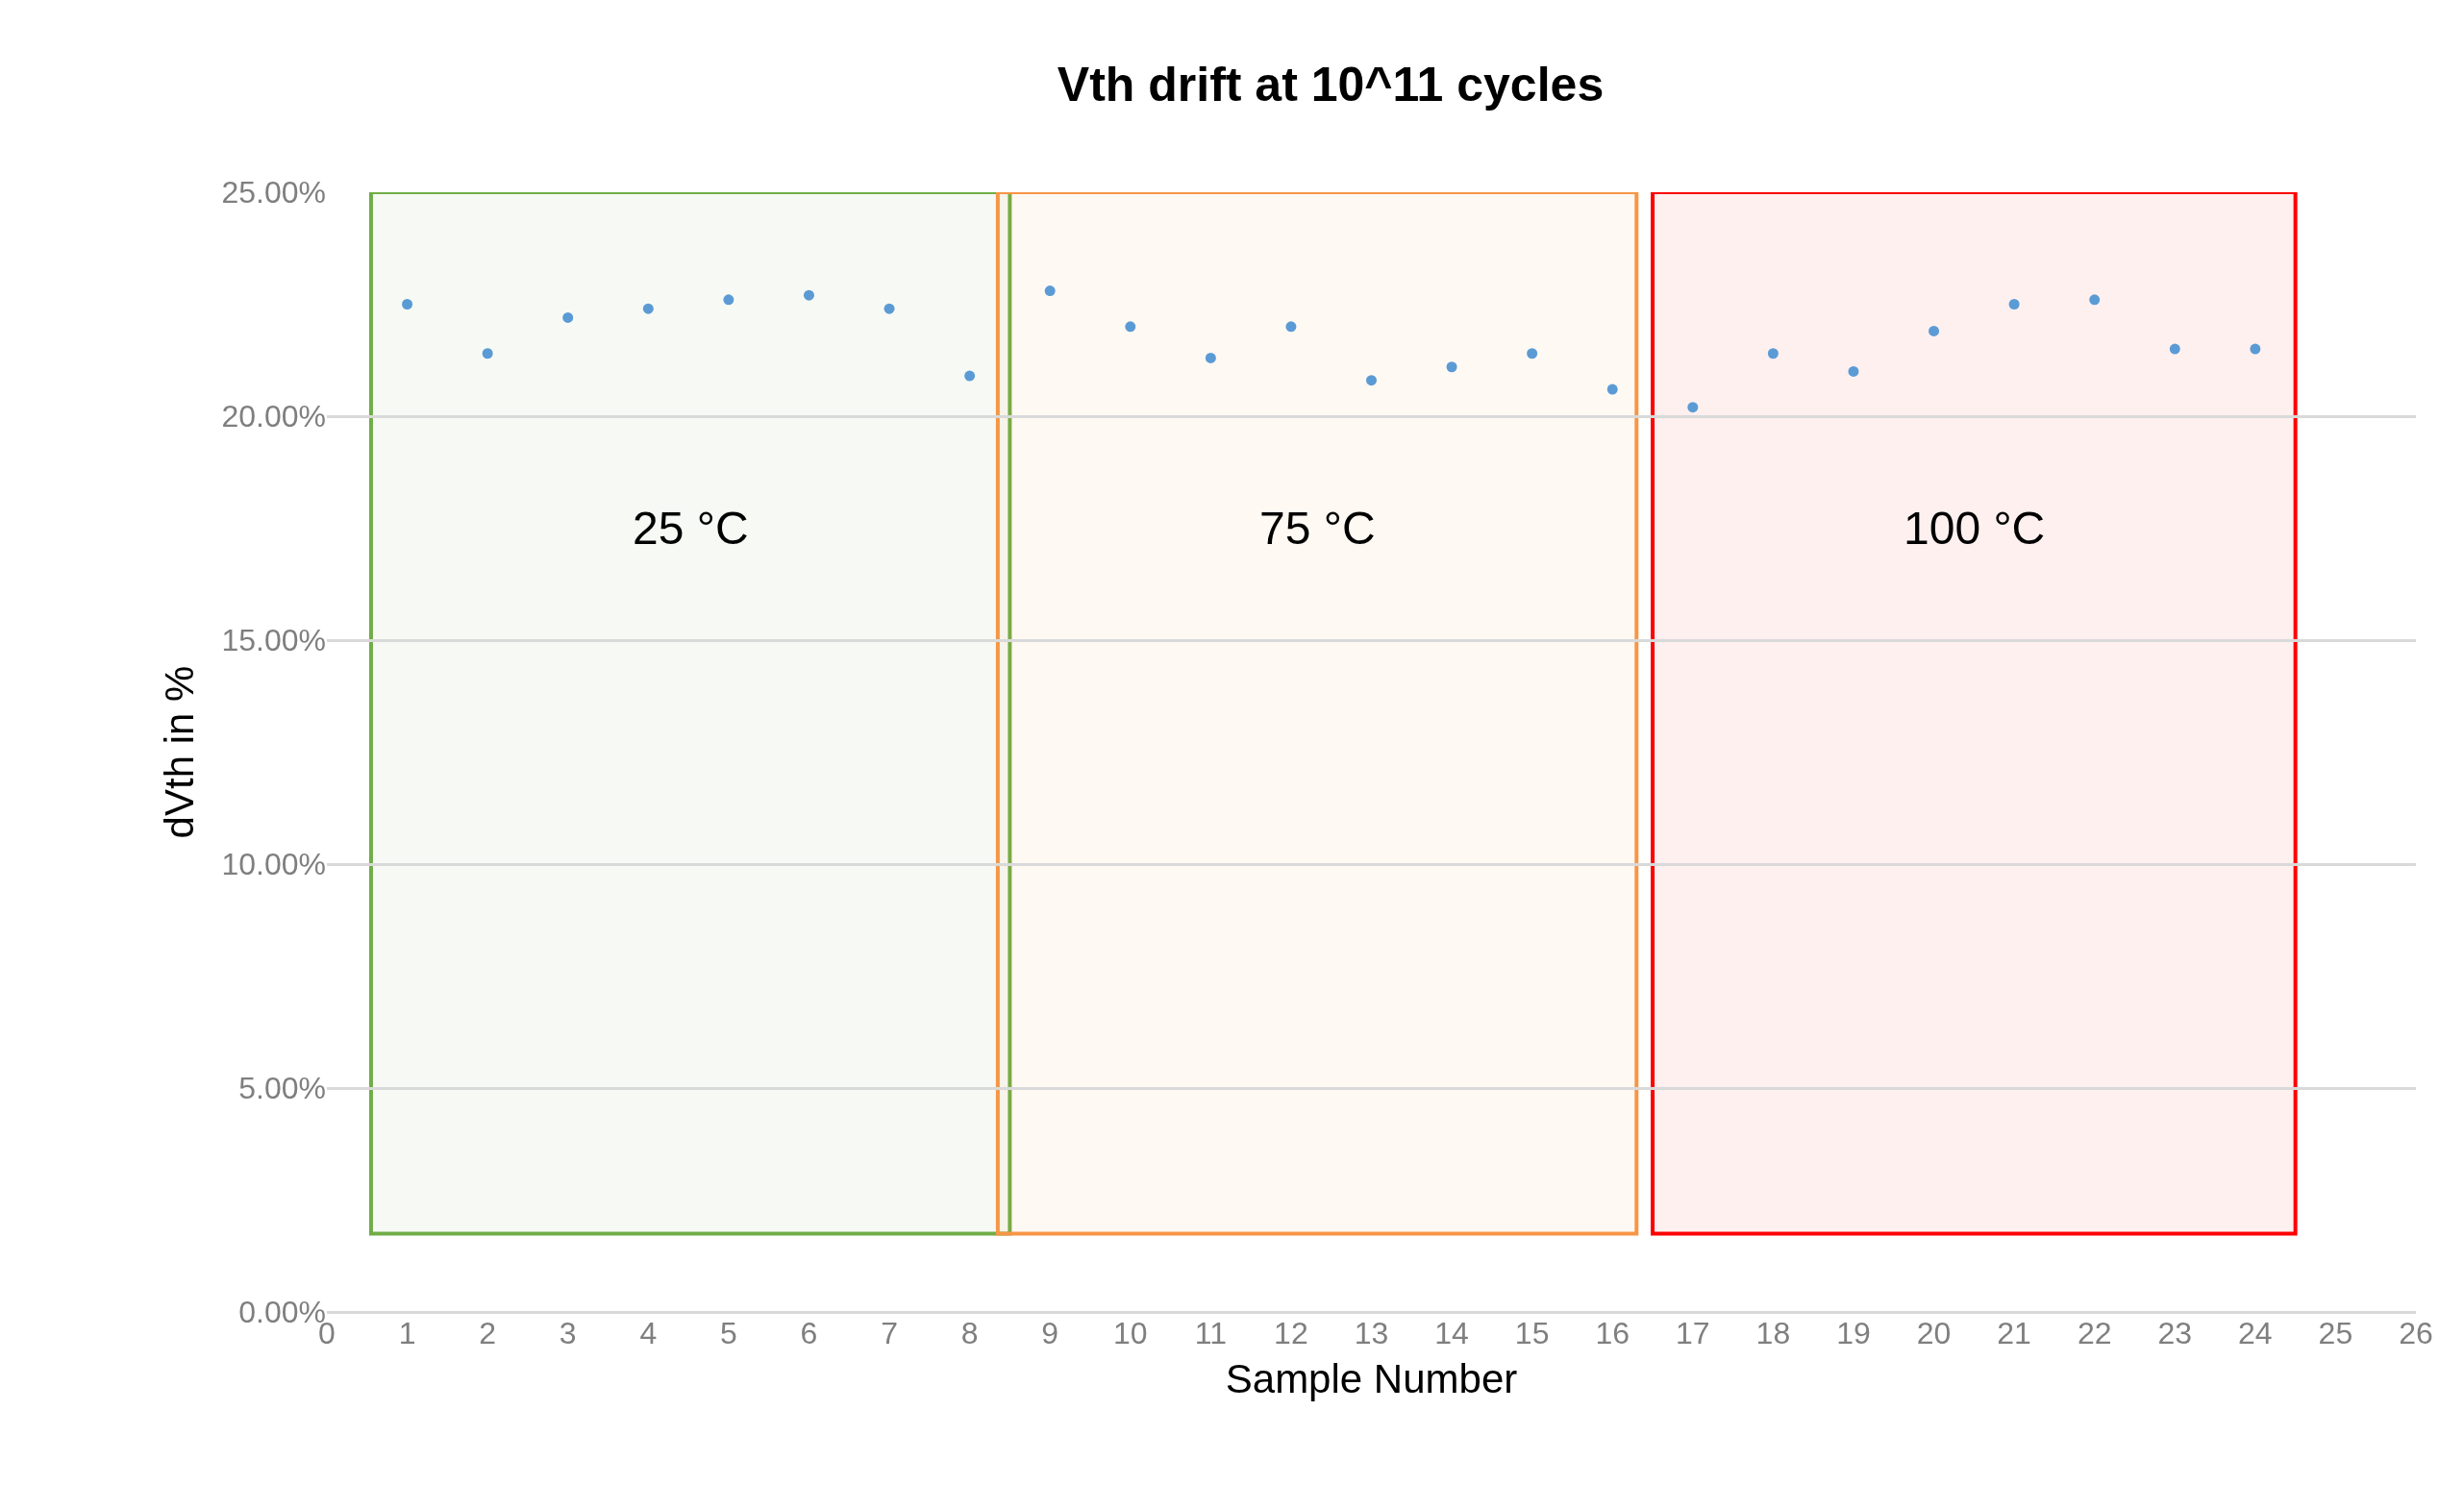 The height and width of the screenshot is (1485, 2464). I want to click on y-tick-label: 10.00%, so click(273, 864).